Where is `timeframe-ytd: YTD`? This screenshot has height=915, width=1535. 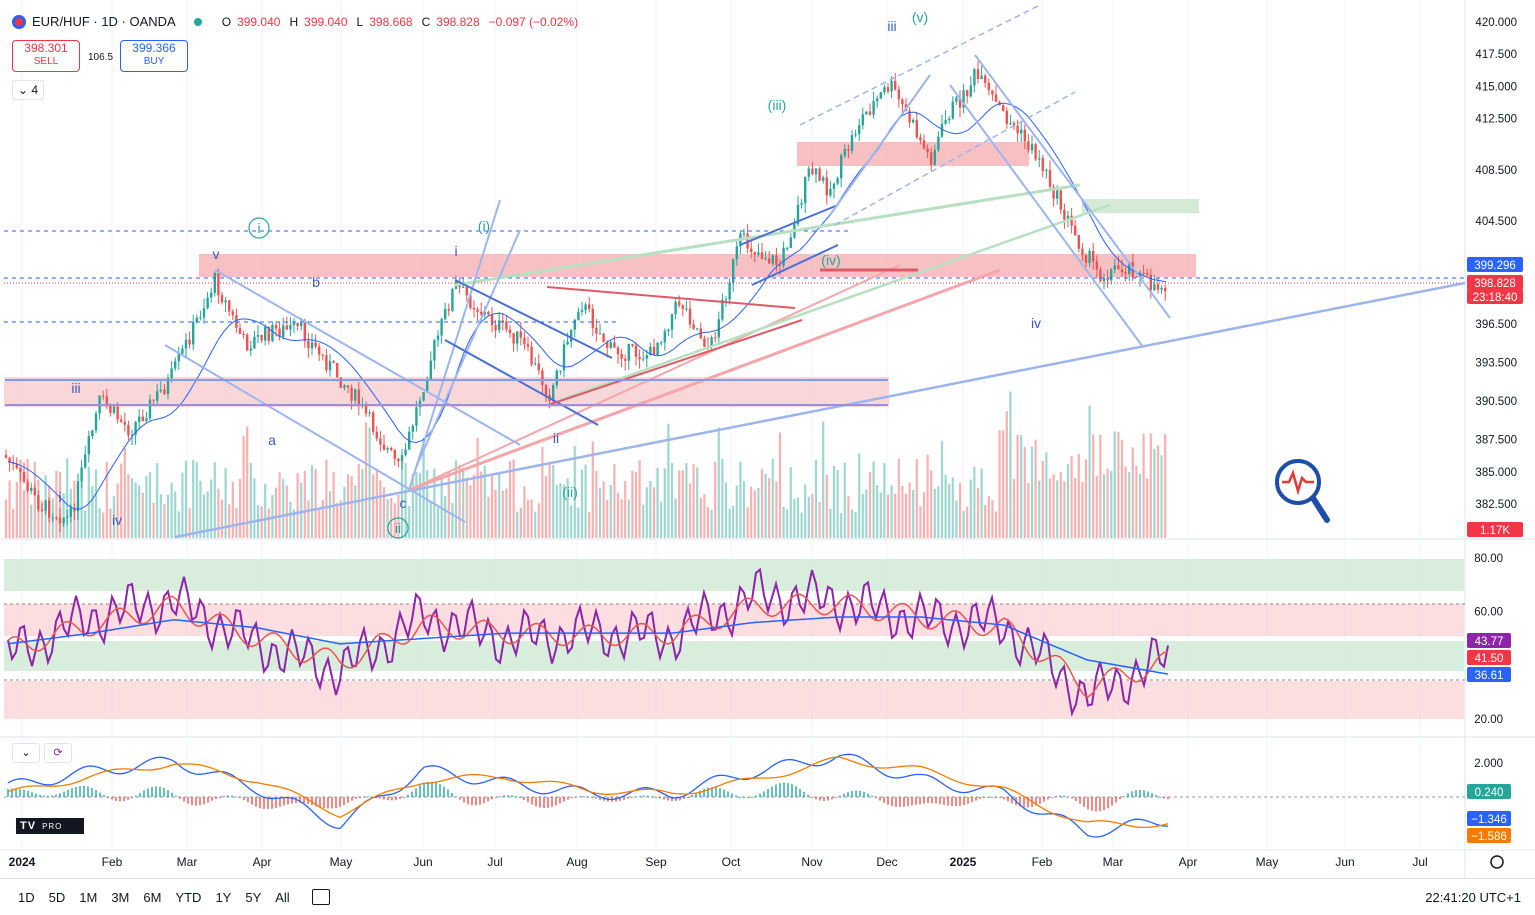 timeframe-ytd: YTD is located at coordinates (188, 897).